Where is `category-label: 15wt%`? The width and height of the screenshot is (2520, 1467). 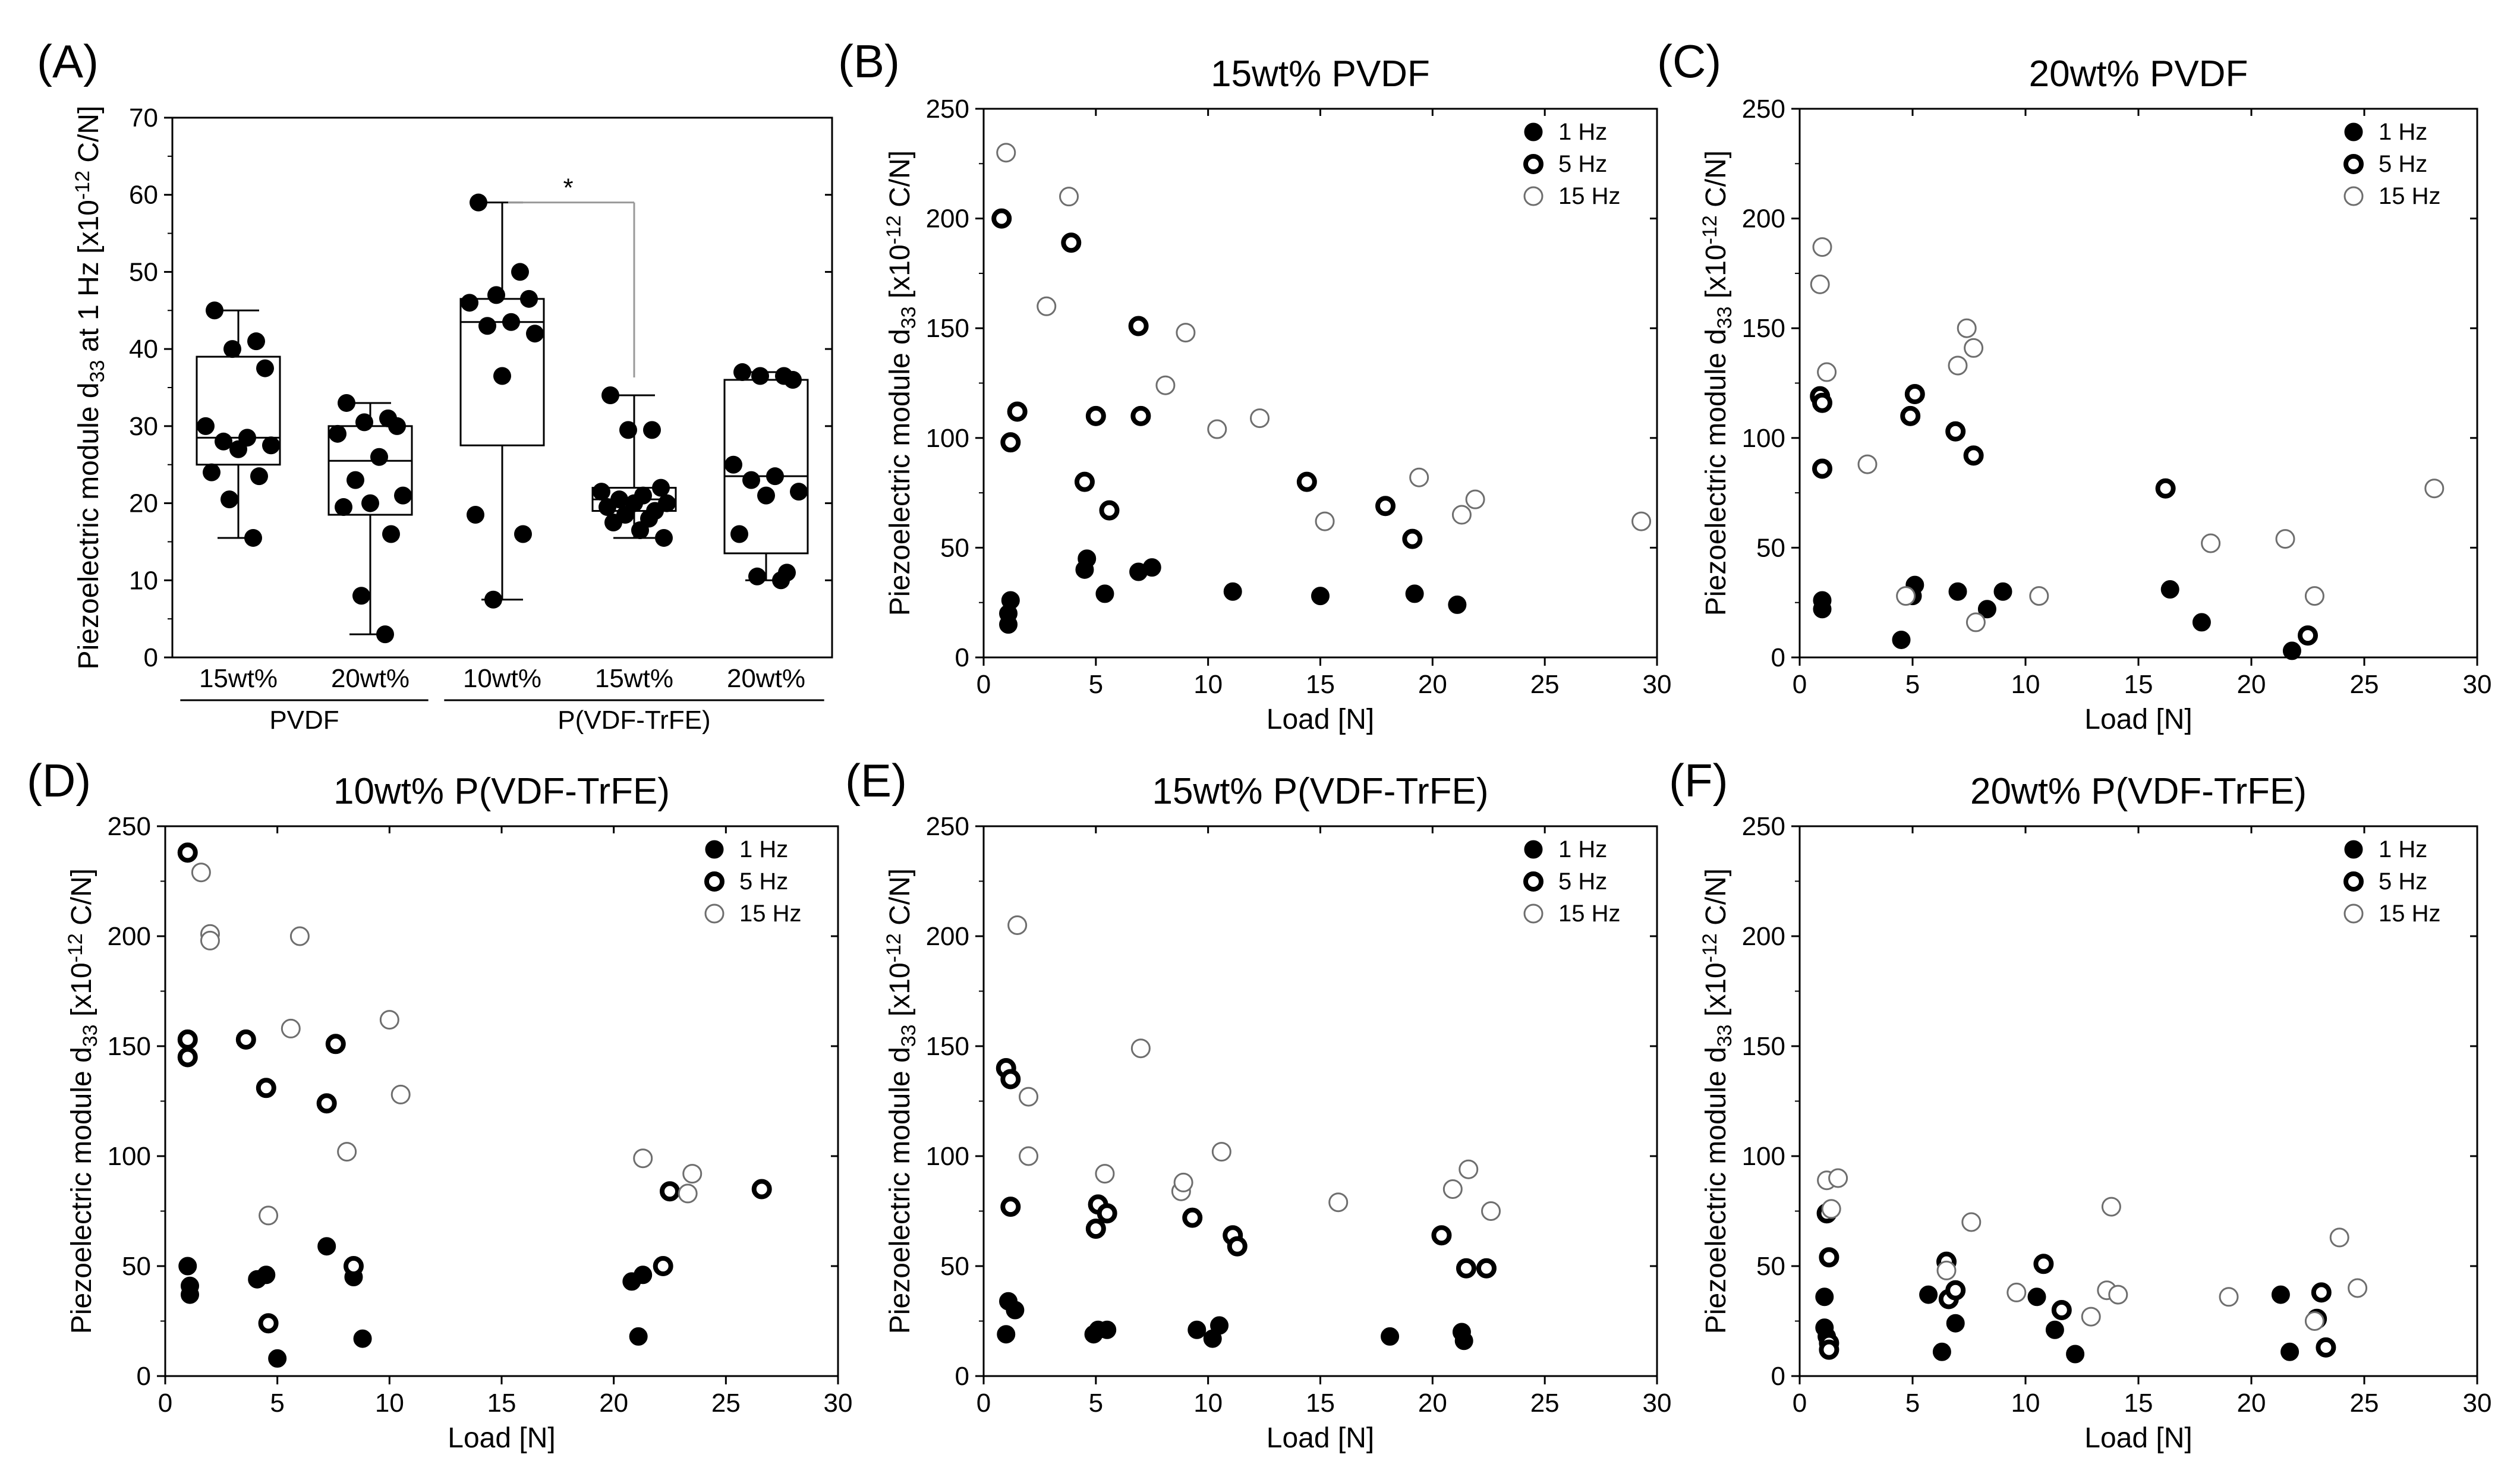
category-label: 15wt% is located at coordinates (634, 678).